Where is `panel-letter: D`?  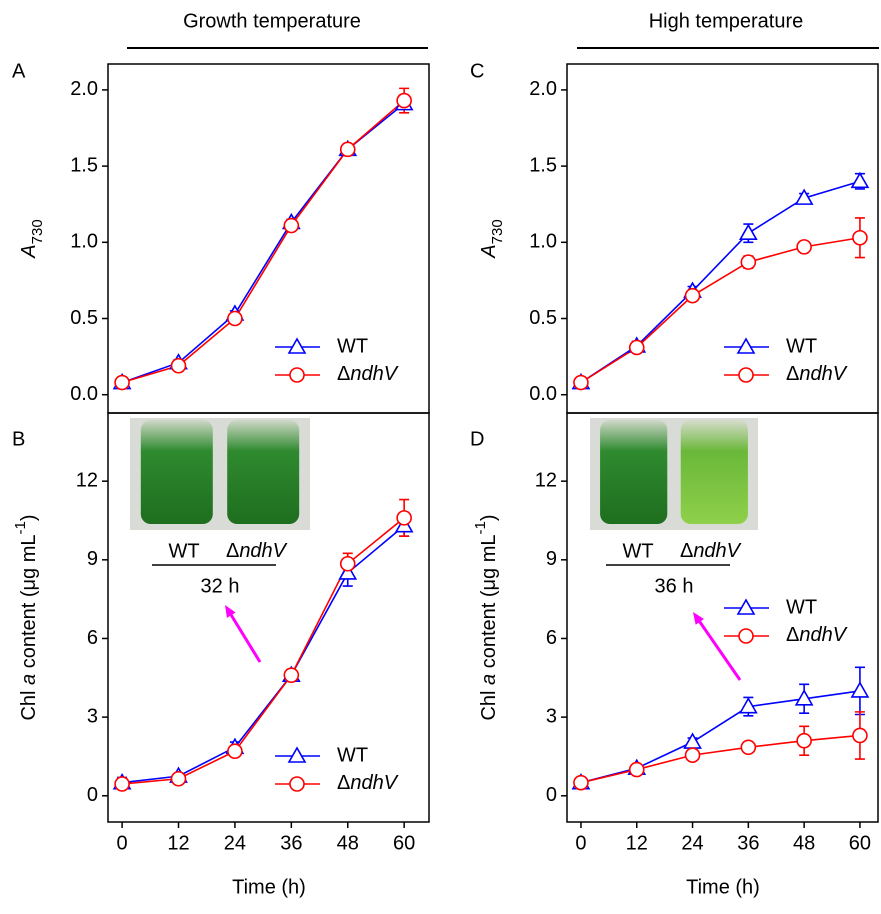
panel-letter: D is located at coordinates (477, 439).